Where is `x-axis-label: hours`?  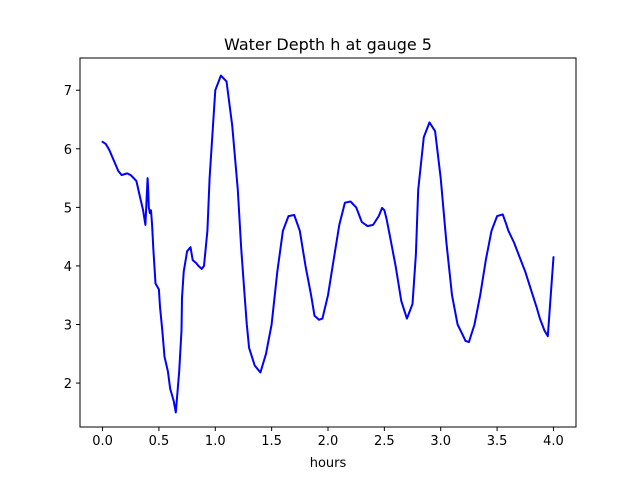
x-axis-label: hours is located at coordinates (328, 463).